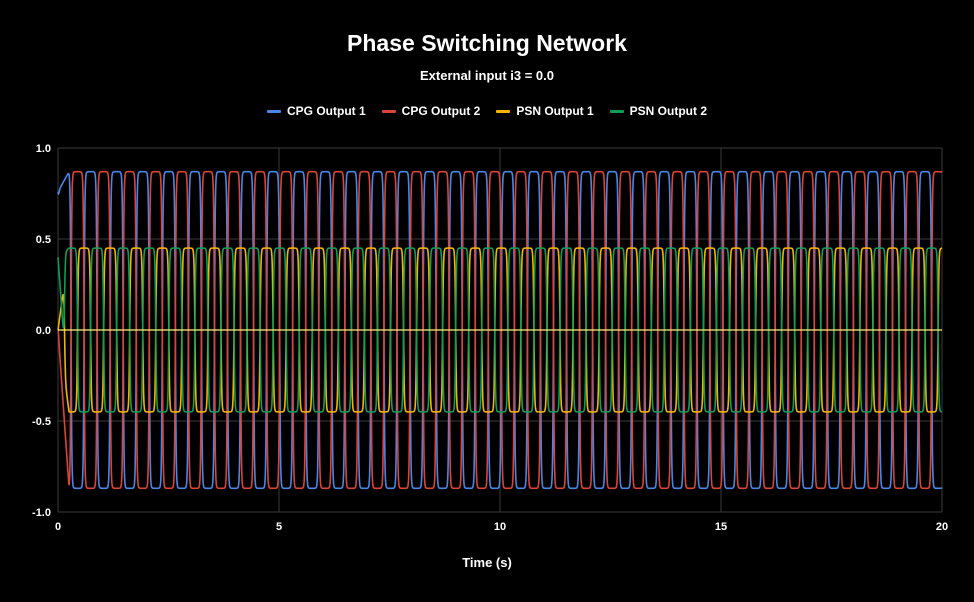 The image size is (974, 602). What do you see at coordinates (668, 111) in the screenshot?
I see `legend-label: PSN Output 2` at bounding box center [668, 111].